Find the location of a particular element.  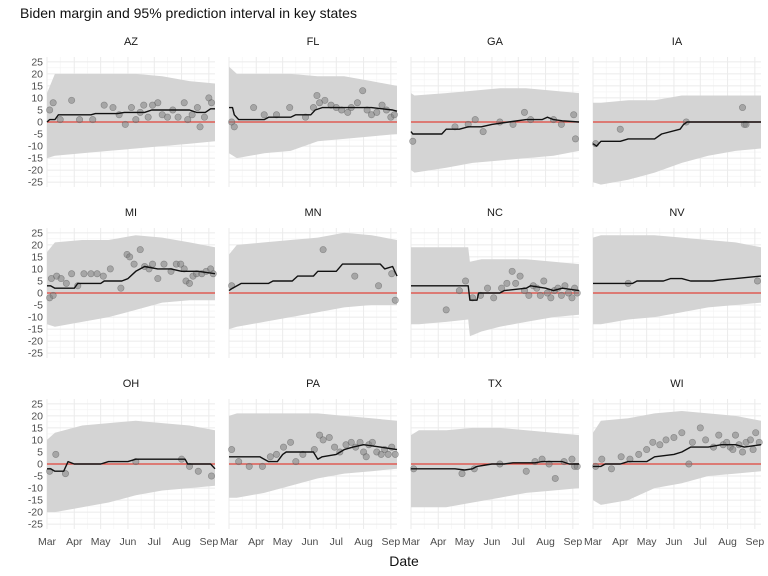

panel-label: NC is located at coordinates (495, 213).